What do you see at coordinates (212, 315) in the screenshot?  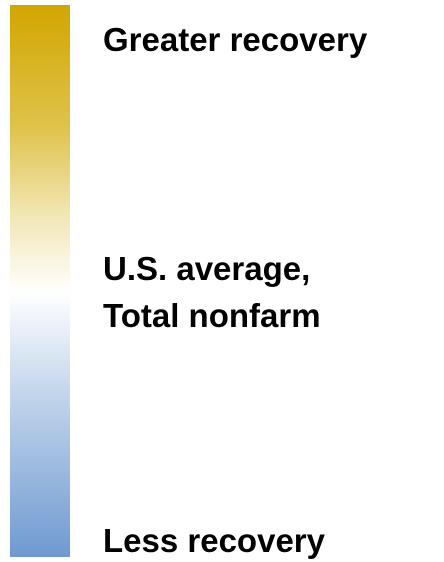 I see `middle-label-line: Total nonfarm` at bounding box center [212, 315].